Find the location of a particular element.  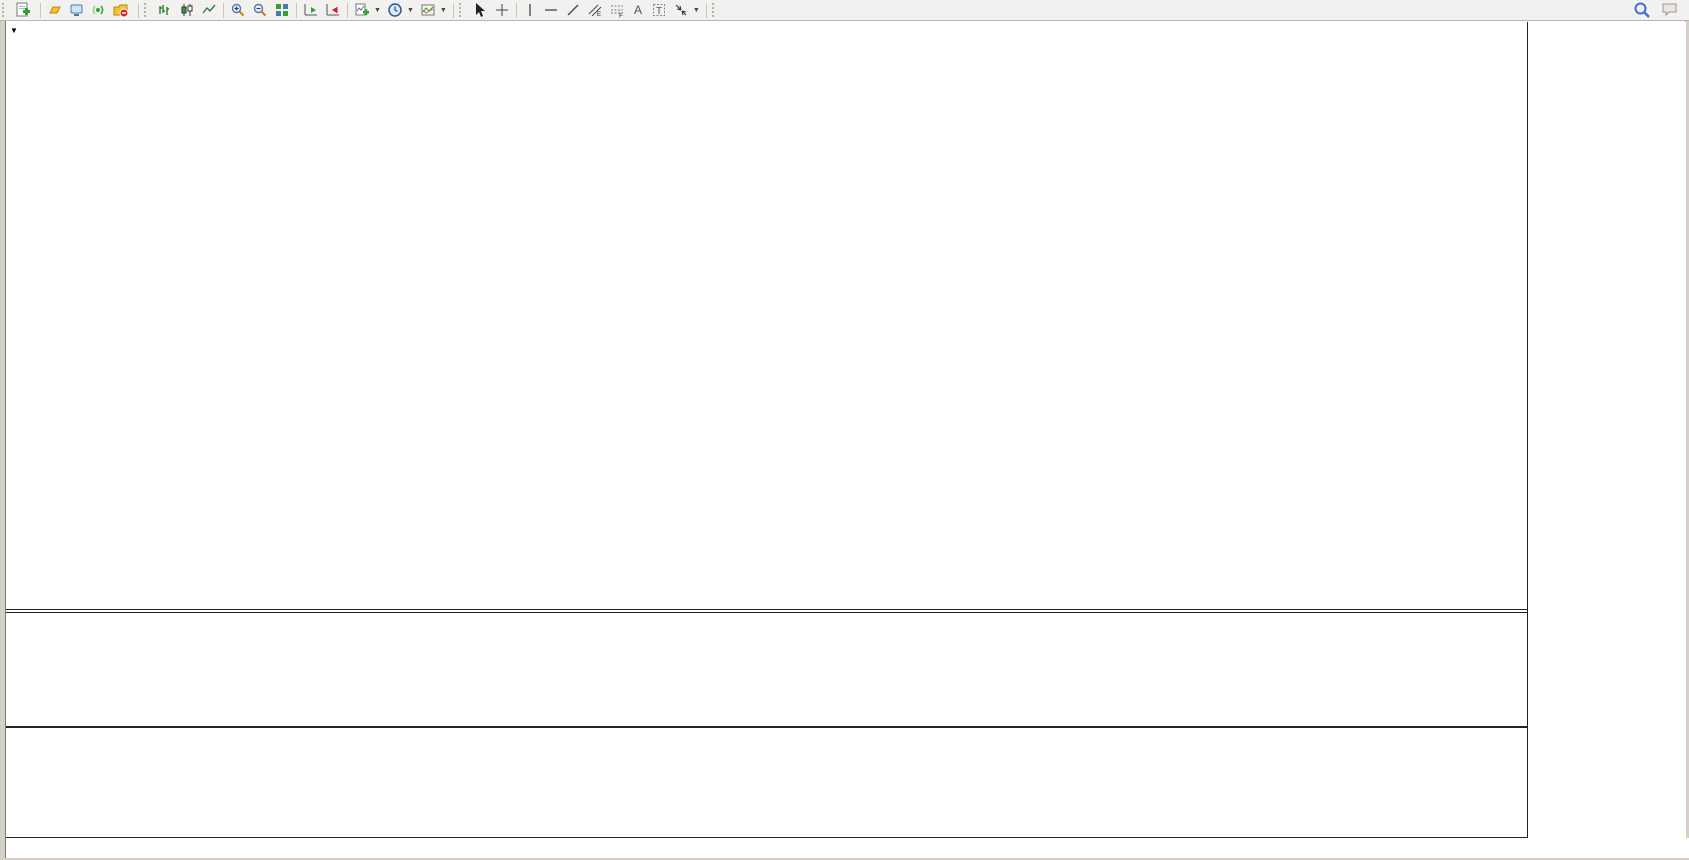

periods-caret-icon: ▼ is located at coordinates (410, 10).